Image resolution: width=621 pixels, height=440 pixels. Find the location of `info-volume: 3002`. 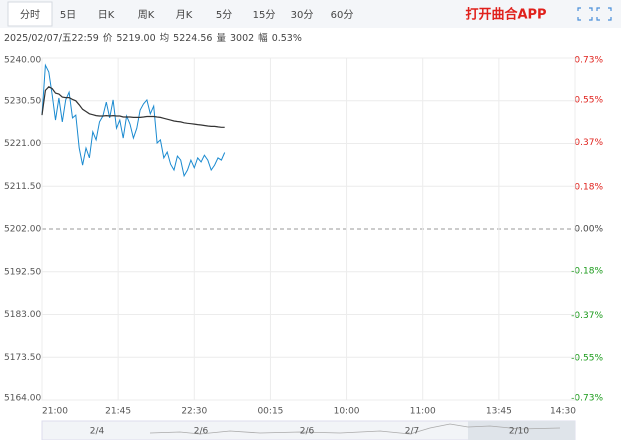

info-volume: 3002 is located at coordinates (242, 38).